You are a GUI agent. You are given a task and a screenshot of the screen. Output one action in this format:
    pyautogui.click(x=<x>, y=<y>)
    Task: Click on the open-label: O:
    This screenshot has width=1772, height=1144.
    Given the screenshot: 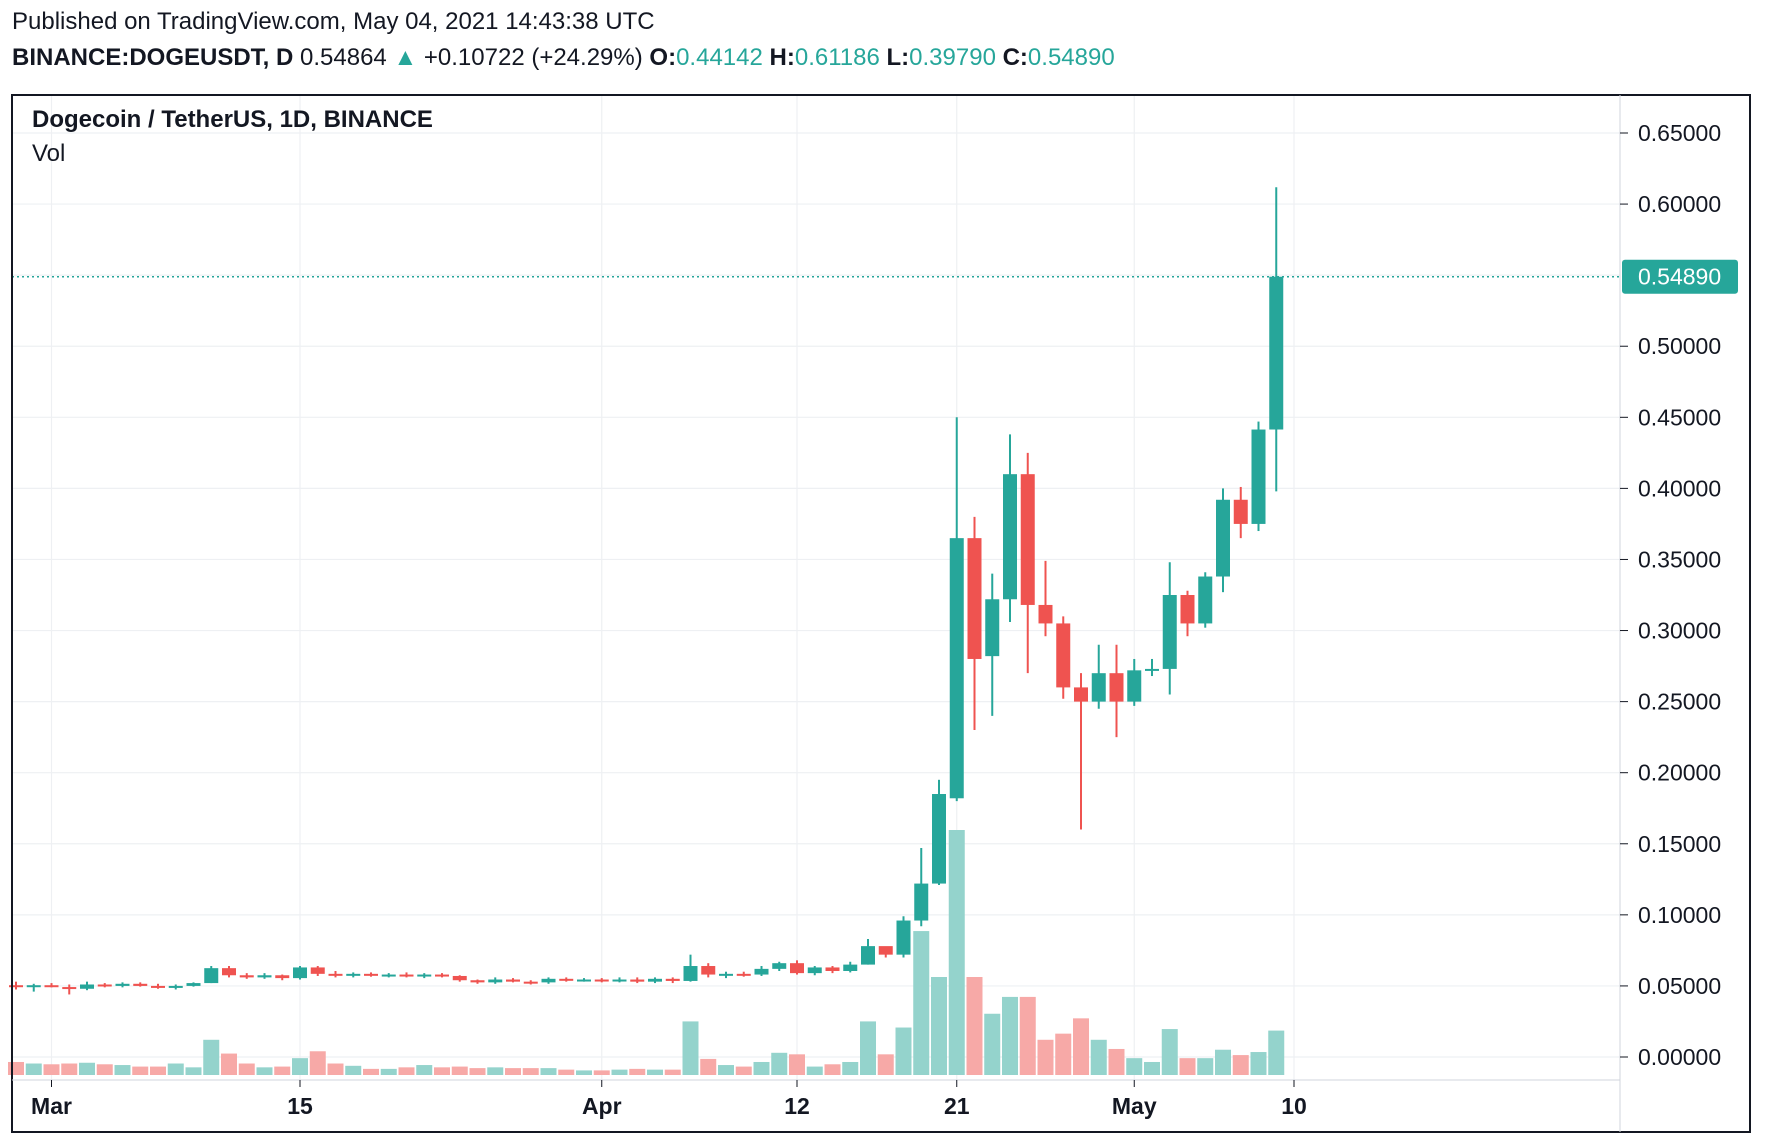 What is the action you would take?
    pyautogui.click(x=663, y=57)
    